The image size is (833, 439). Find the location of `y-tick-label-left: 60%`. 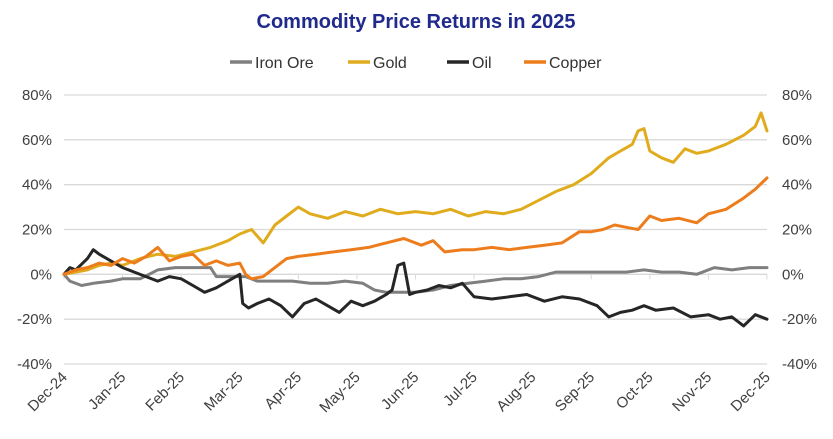

y-tick-label-left: 60% is located at coordinates (37, 140).